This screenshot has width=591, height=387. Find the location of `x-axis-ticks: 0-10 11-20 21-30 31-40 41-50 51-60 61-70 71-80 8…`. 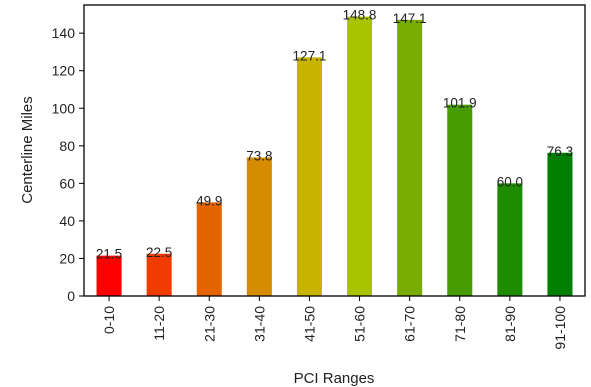

x-axis-ticks: 0-10 11-20 21-30 31-40 41-50 51-60 61-70 71-80 8… is located at coordinates (334, 323).